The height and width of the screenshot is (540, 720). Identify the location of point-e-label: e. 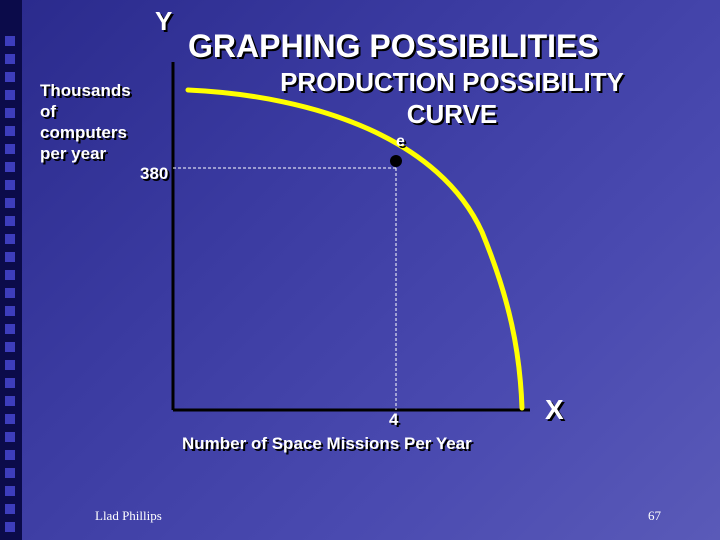
(400, 141).